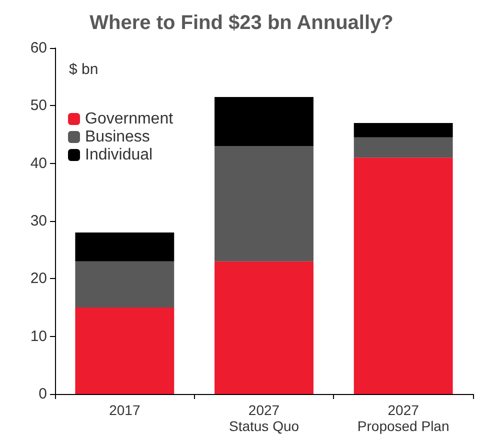  I want to click on y-tick-label: 30, so click(38, 221).